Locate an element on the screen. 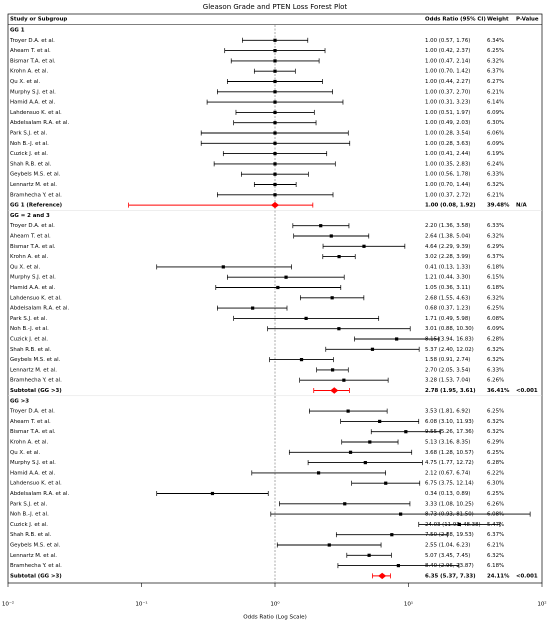 This screenshot has height=623, width=550. ci-text: 9.55 (5.26, 17.36) is located at coordinates (449, 432).